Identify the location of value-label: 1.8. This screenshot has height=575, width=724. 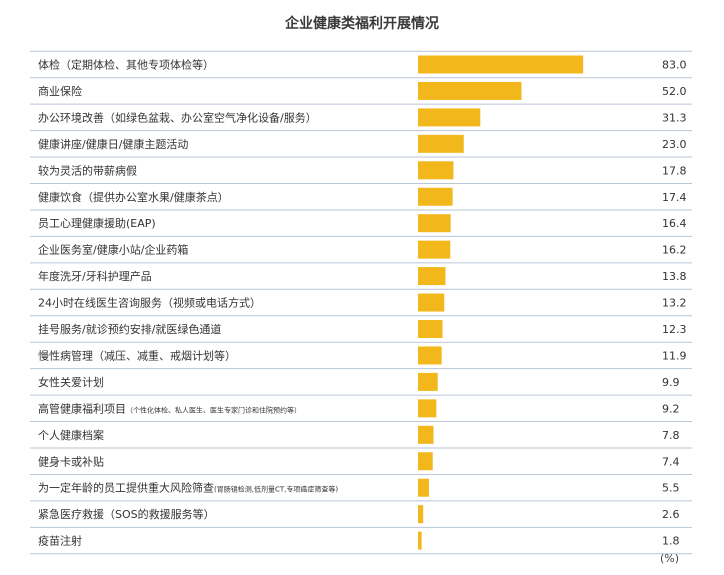
(671, 541).